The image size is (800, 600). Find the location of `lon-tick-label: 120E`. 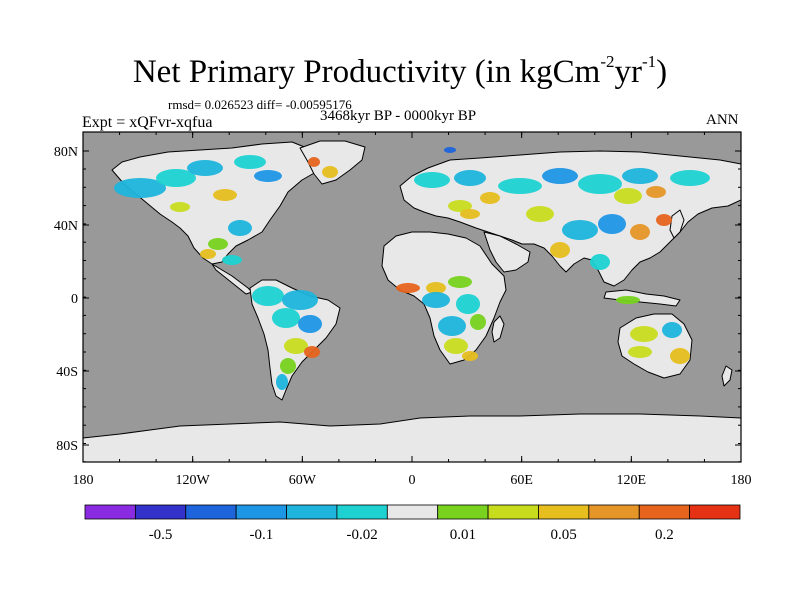

lon-tick-label: 120E is located at coordinates (632, 480).